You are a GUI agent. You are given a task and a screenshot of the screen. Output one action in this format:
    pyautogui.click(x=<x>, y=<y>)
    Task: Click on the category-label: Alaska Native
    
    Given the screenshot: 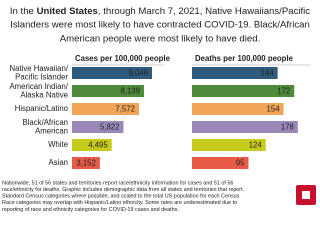 What is the action you would take?
    pyautogui.click(x=44, y=94)
    